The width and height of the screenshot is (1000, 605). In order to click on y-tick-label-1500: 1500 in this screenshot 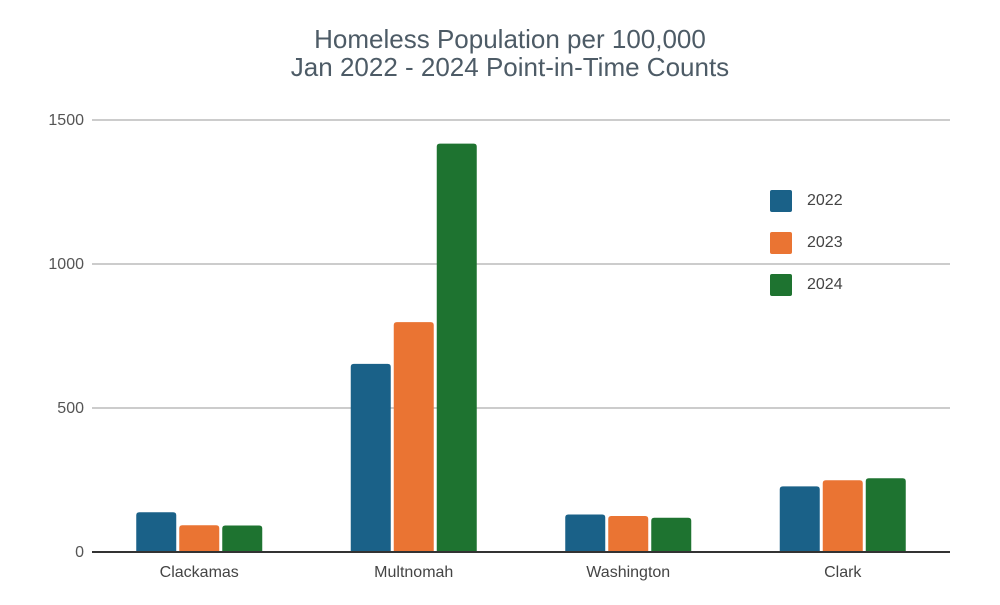, I will do `click(66, 120)`.